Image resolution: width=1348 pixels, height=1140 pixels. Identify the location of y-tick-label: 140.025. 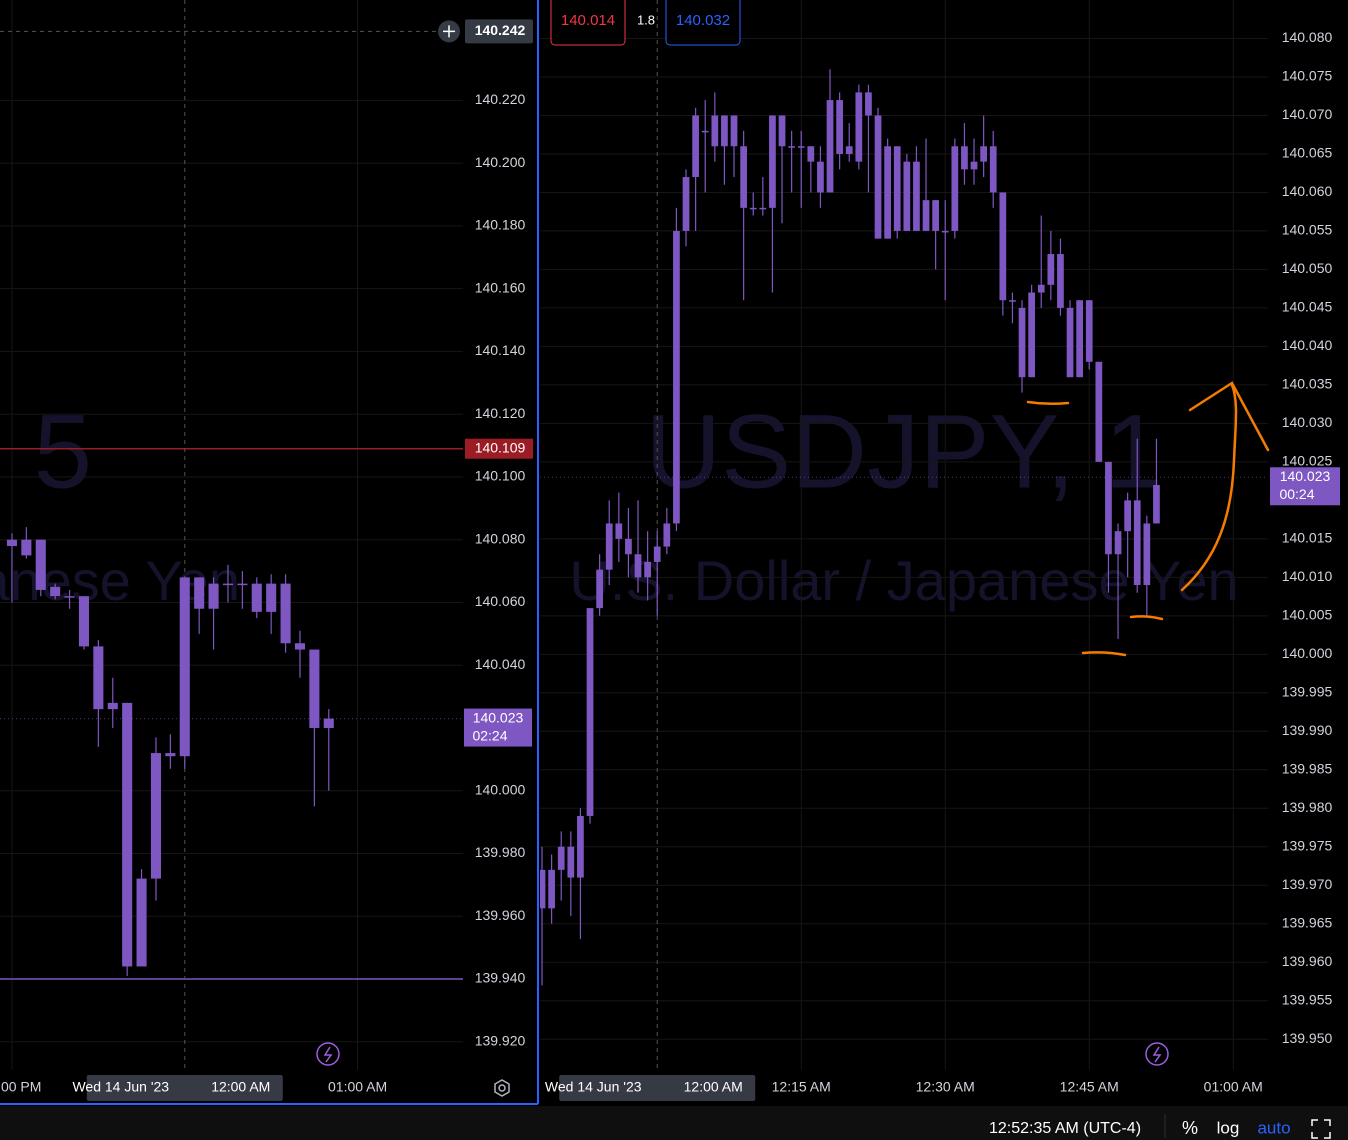
(1307, 461).